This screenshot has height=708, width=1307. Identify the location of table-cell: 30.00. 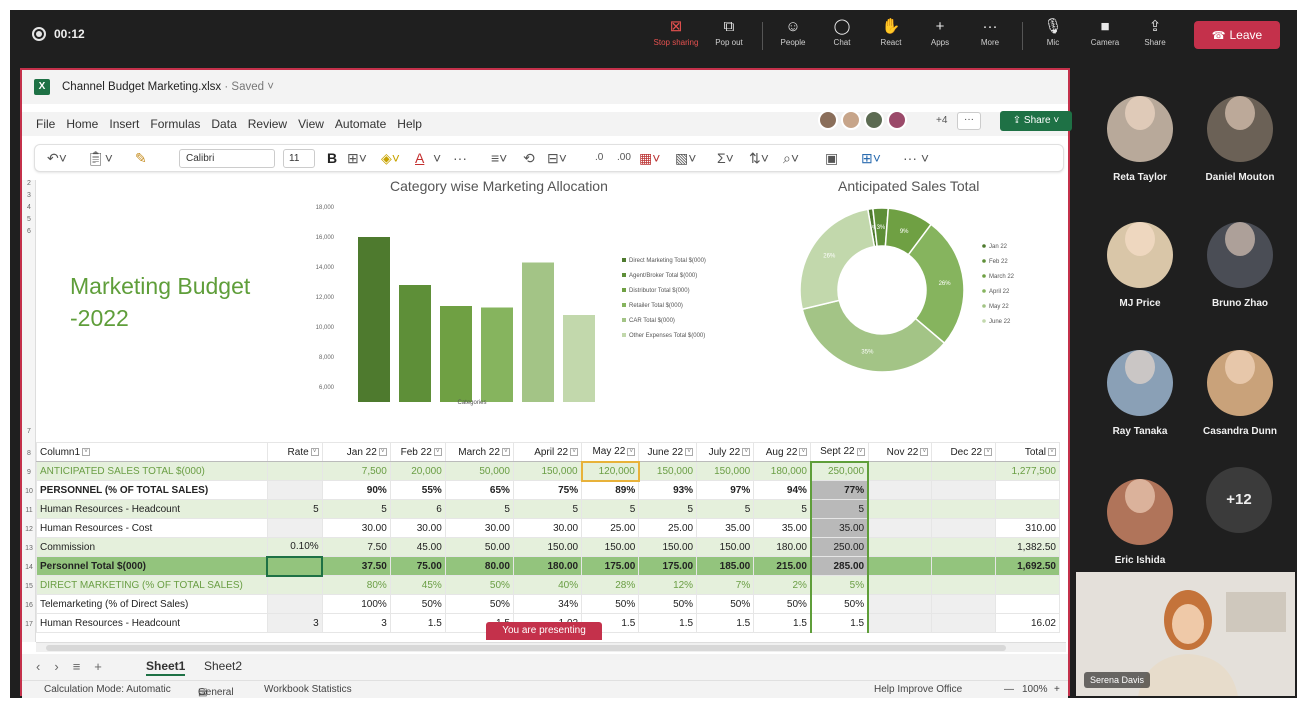
(479, 528).